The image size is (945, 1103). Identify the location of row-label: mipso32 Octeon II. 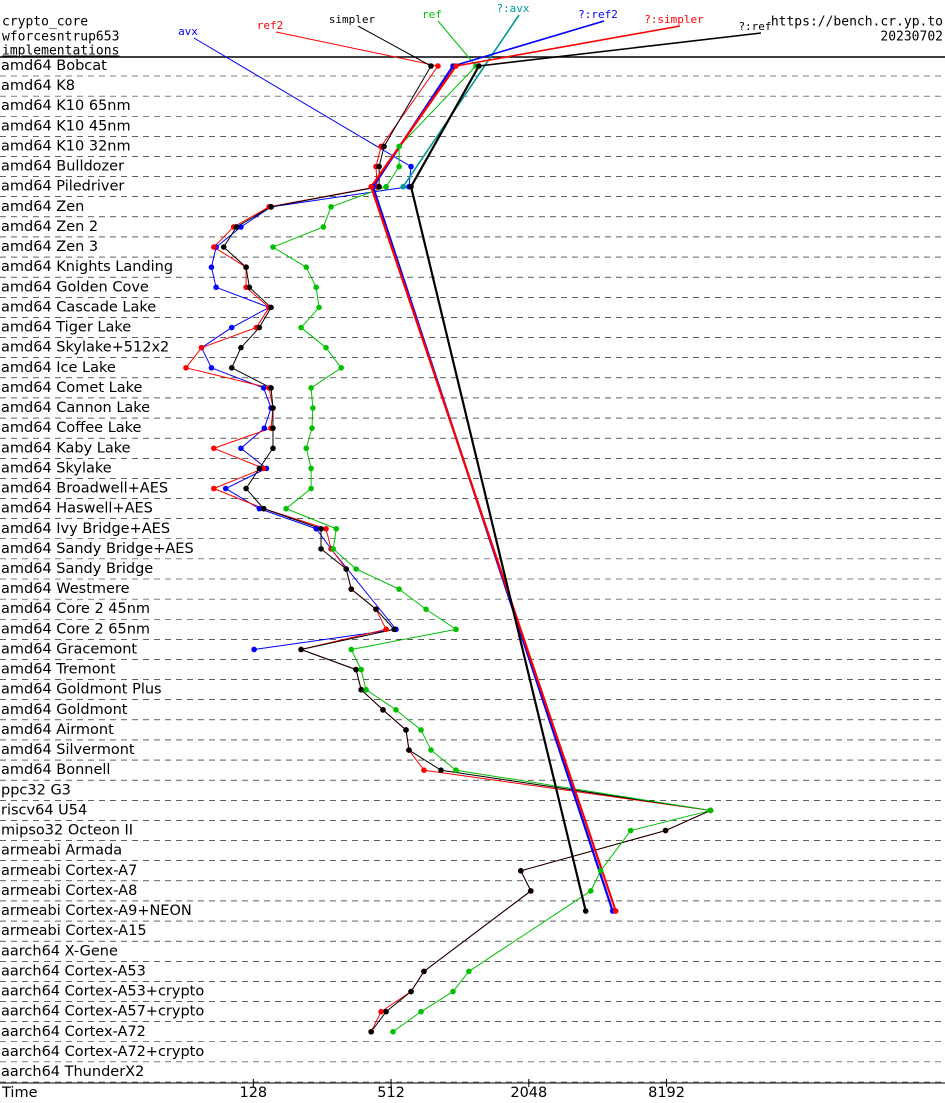
(67, 831).